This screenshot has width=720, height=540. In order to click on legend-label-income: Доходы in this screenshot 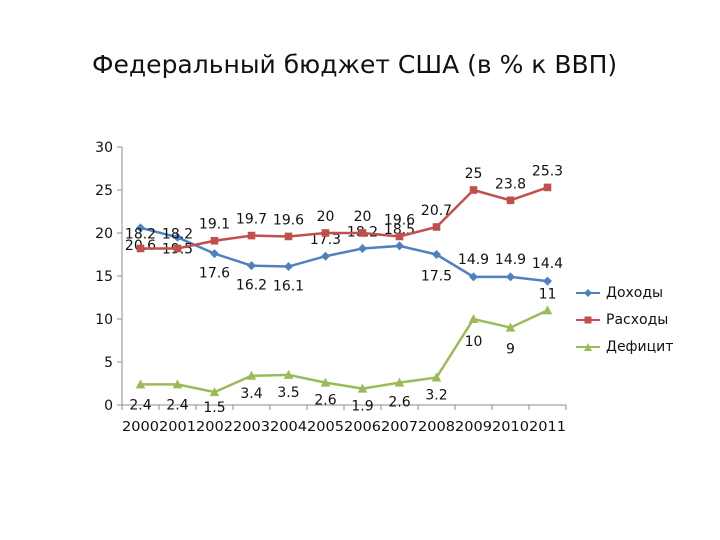, I will do `click(635, 292)`.